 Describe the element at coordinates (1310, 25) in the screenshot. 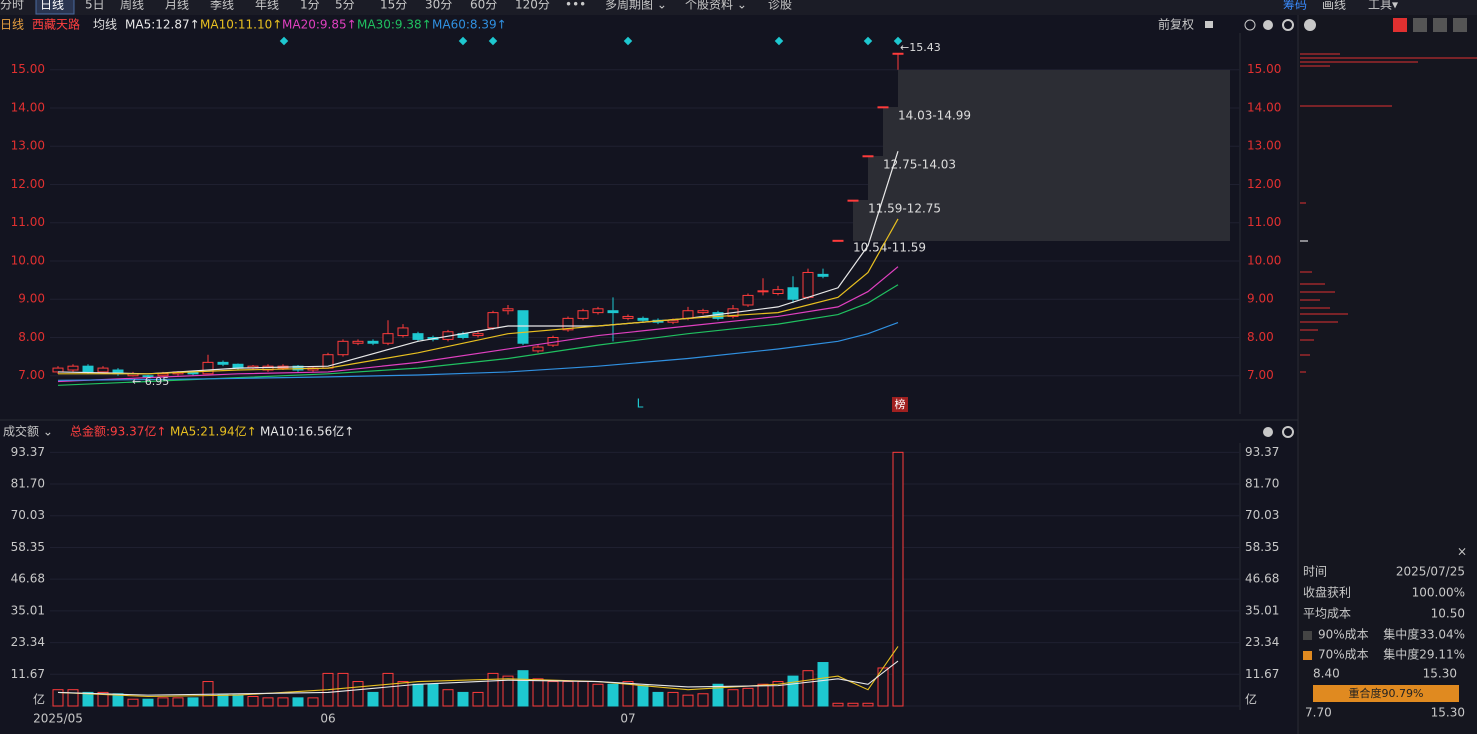

I see `help-icon` at that location.